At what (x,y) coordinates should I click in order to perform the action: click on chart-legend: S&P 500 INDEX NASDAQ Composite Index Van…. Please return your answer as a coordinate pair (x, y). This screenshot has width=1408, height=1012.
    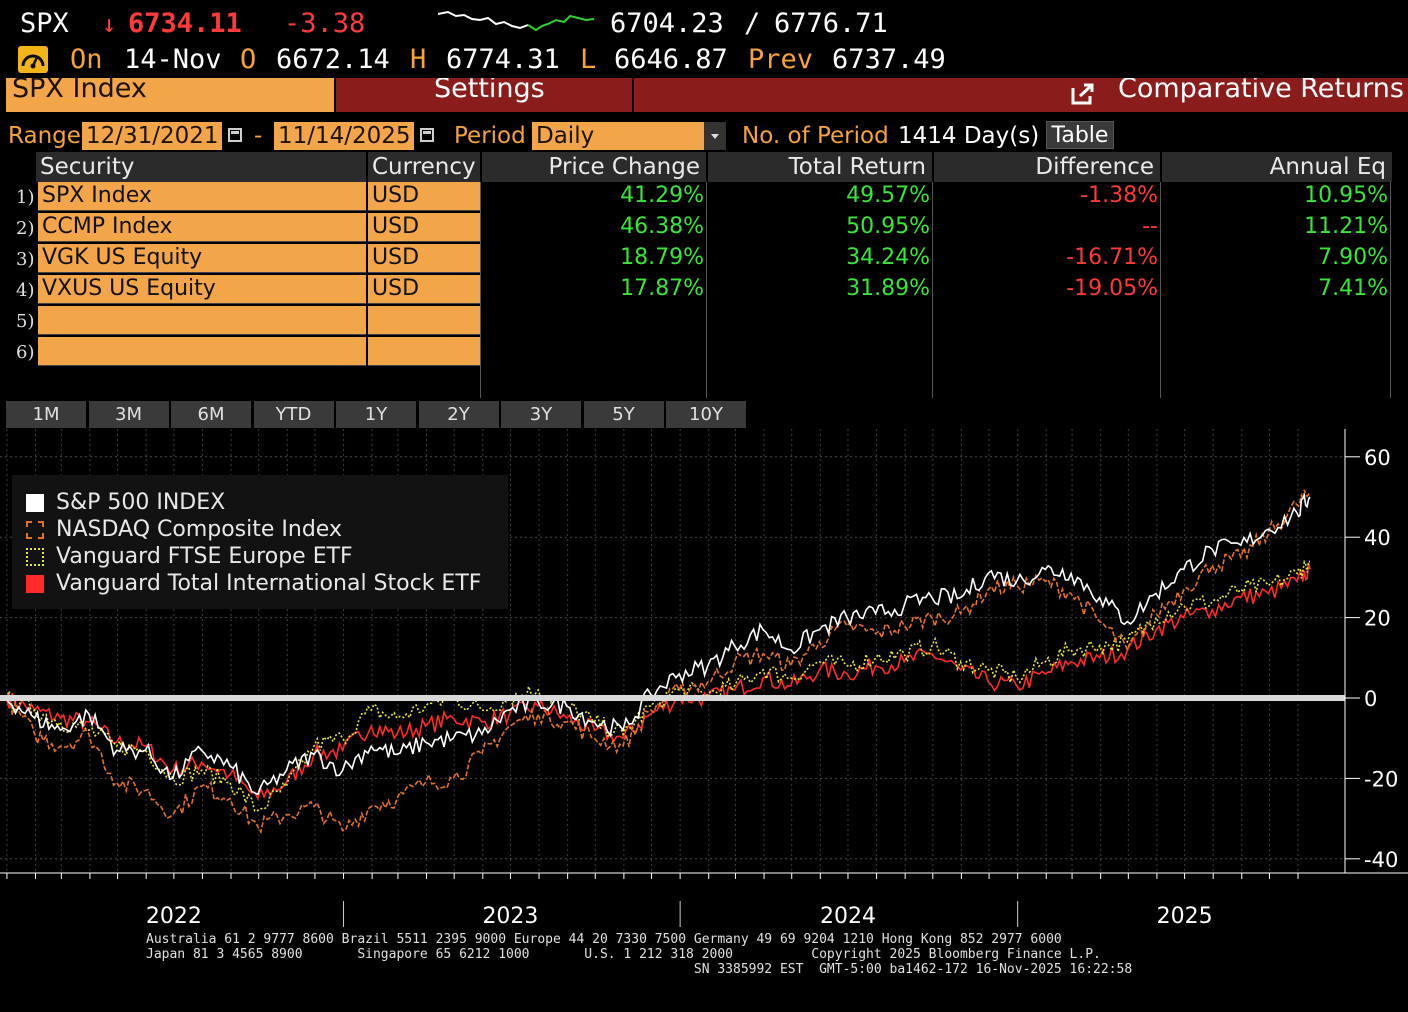
    Looking at the image, I should click on (260, 542).